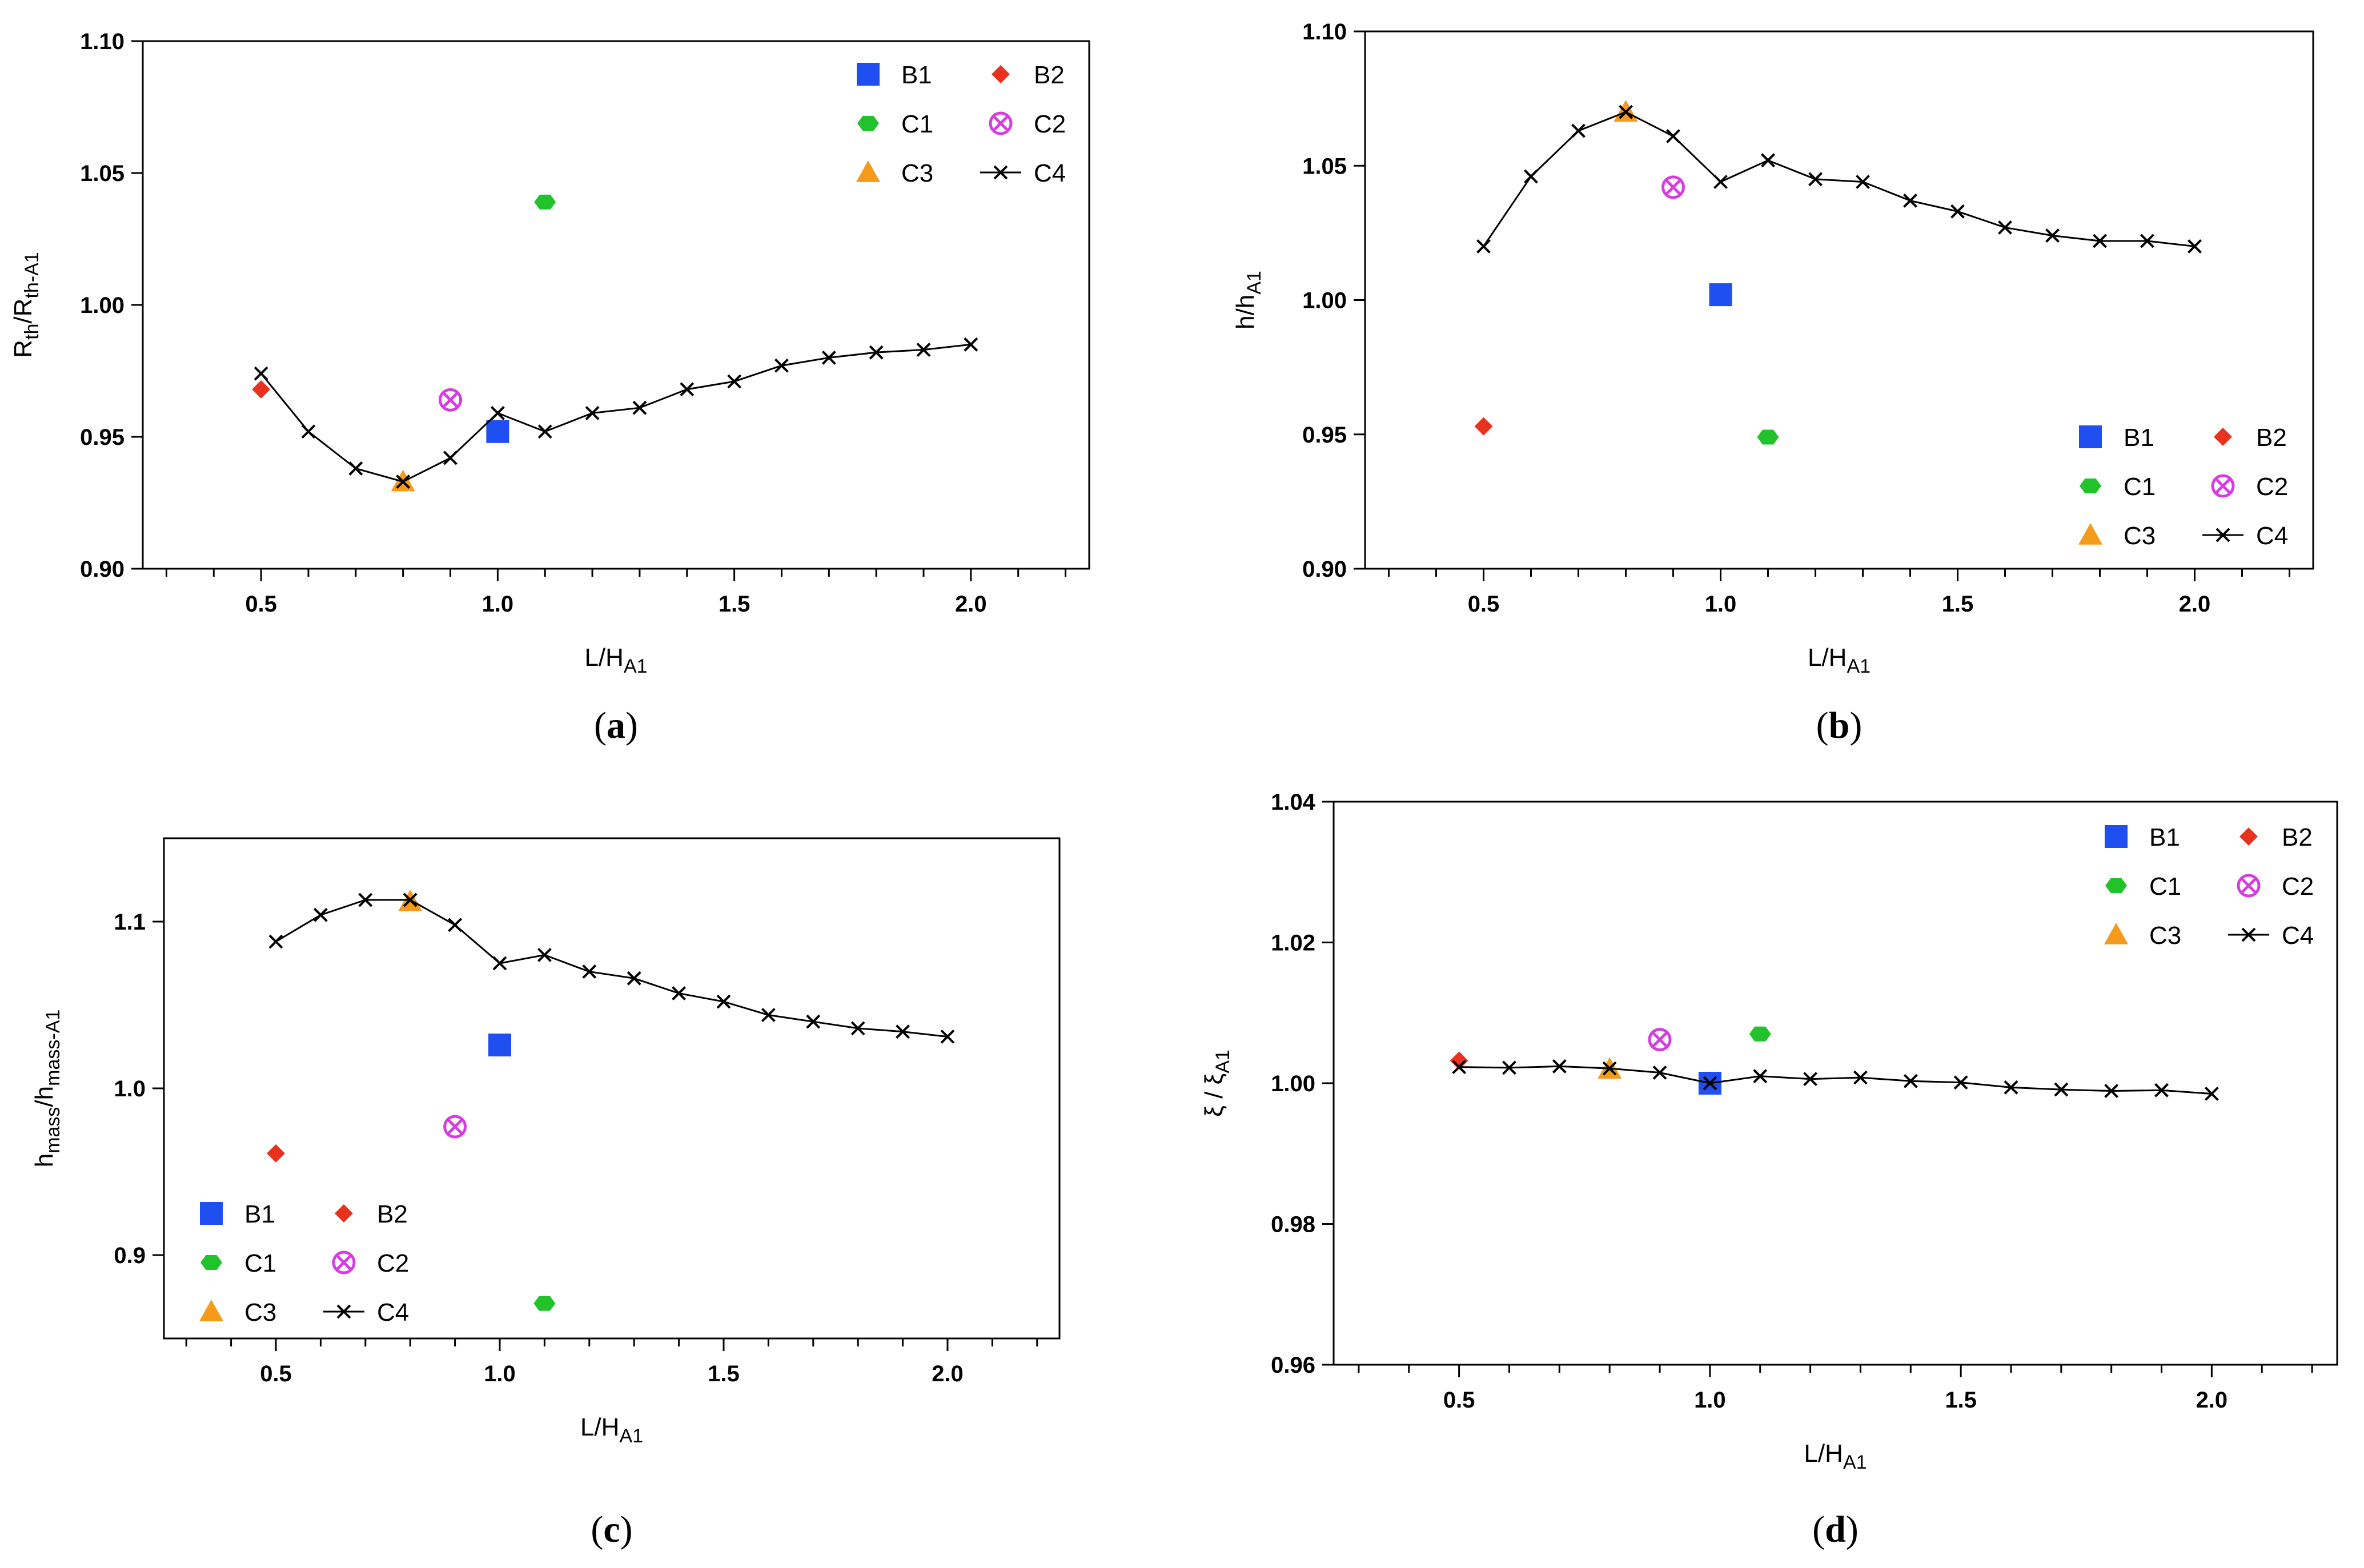 The image size is (2364, 1568). What do you see at coordinates (1293, 1224) in the screenshot?
I see `y-tick-label: 0.98` at bounding box center [1293, 1224].